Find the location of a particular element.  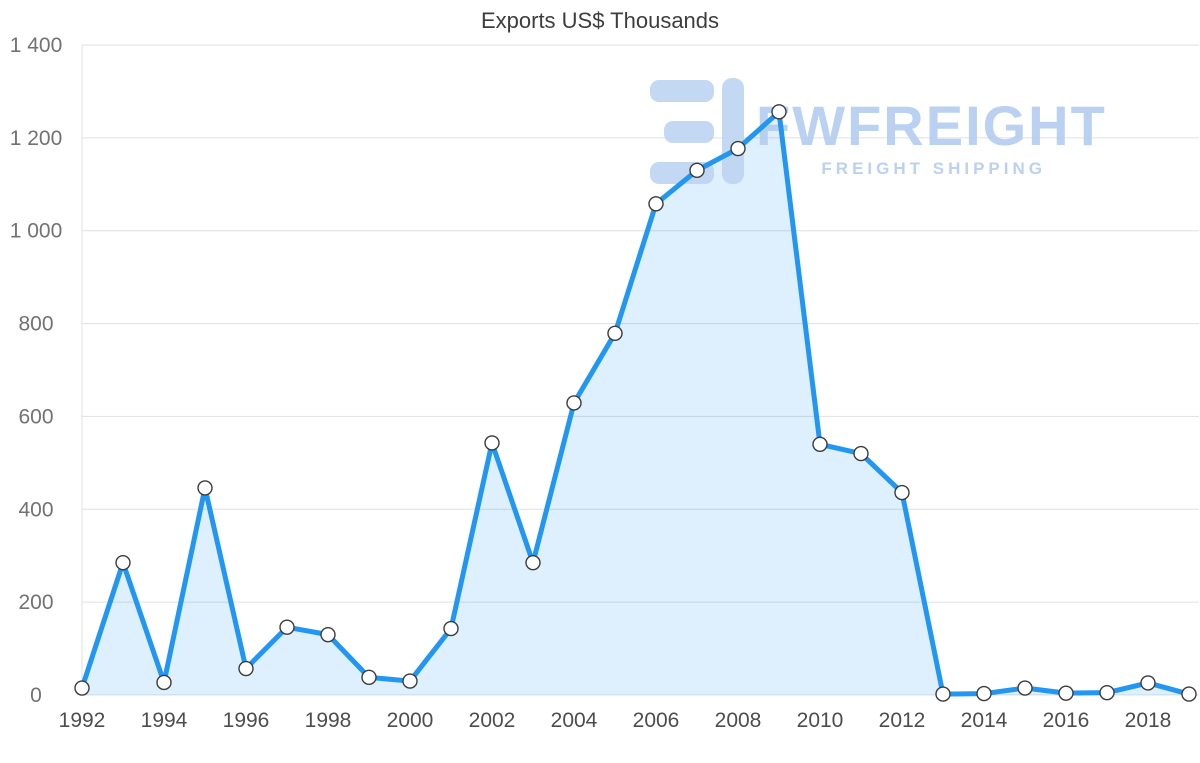

x-tick-label: 1996 is located at coordinates (246, 720).